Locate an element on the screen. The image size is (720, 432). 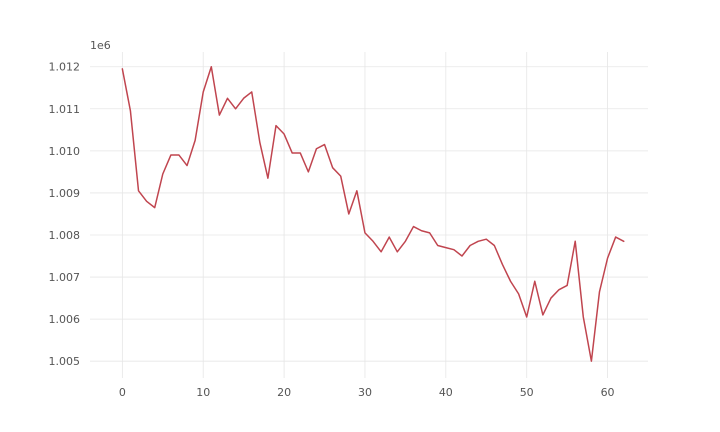
y-tick-label: 1.007 is located at coordinates (65, 277).